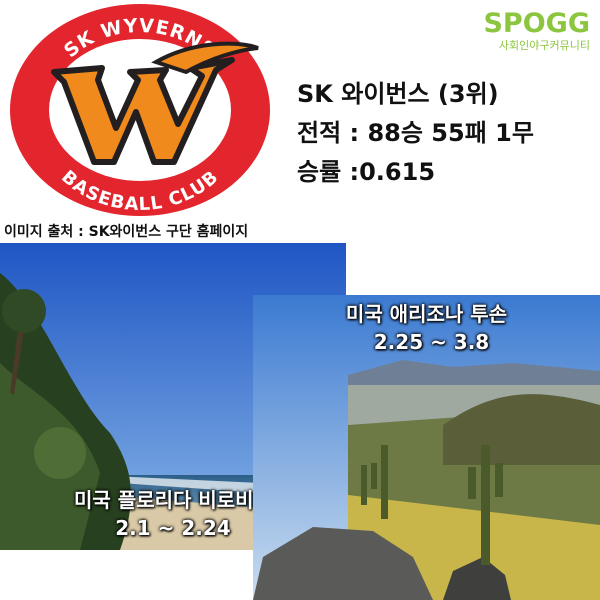 This screenshot has height=600, width=600. I want to click on brand-name: SPOGG, so click(536, 23).